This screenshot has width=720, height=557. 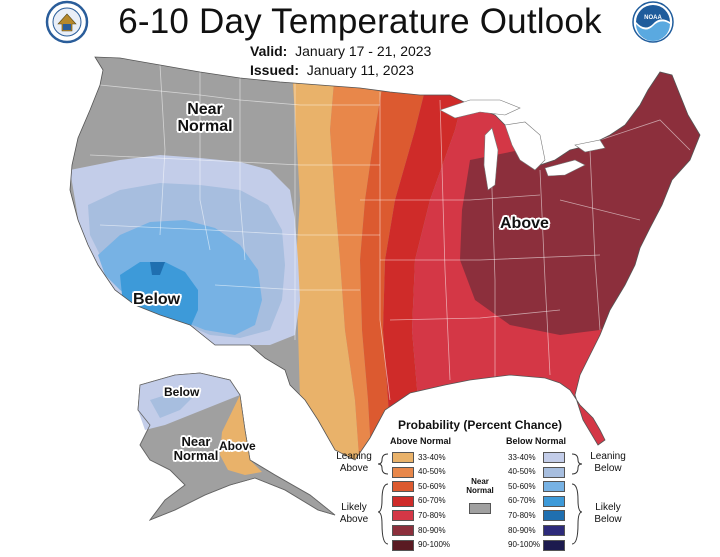 I want to click on below-range-label-4: 70-80%, so click(x=522, y=515).